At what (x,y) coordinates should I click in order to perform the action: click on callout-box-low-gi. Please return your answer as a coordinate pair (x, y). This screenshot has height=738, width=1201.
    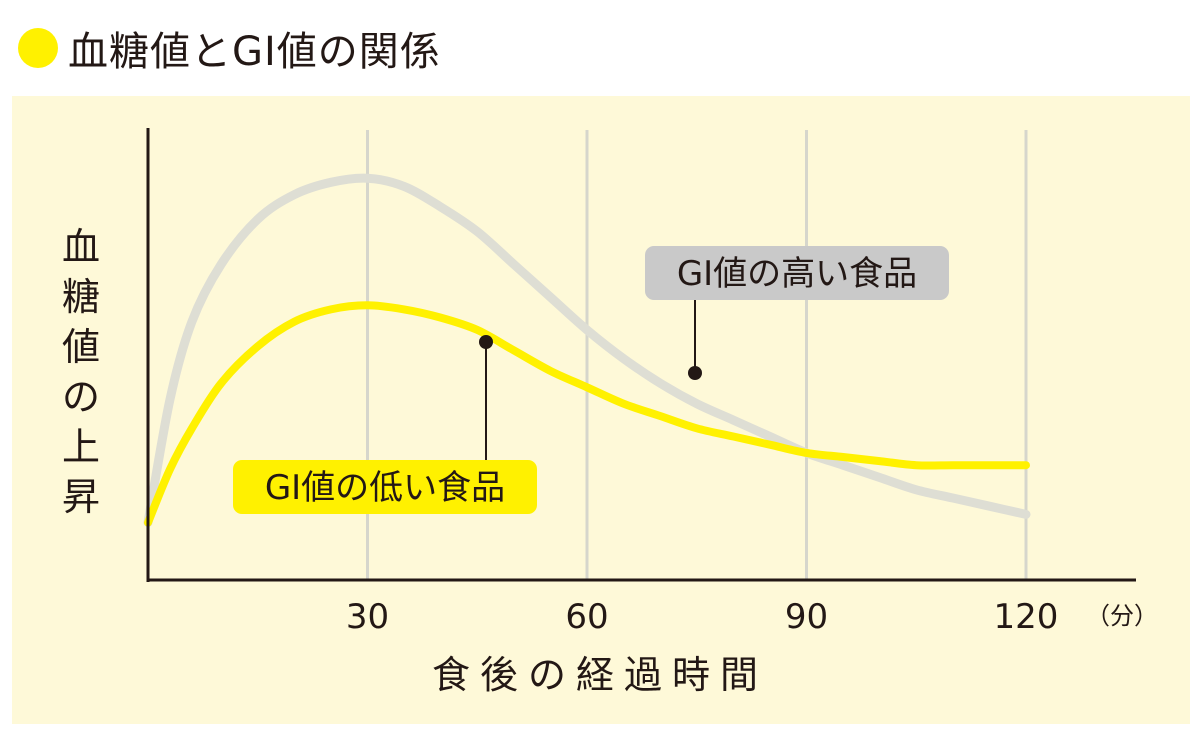
    Looking at the image, I should click on (385, 487).